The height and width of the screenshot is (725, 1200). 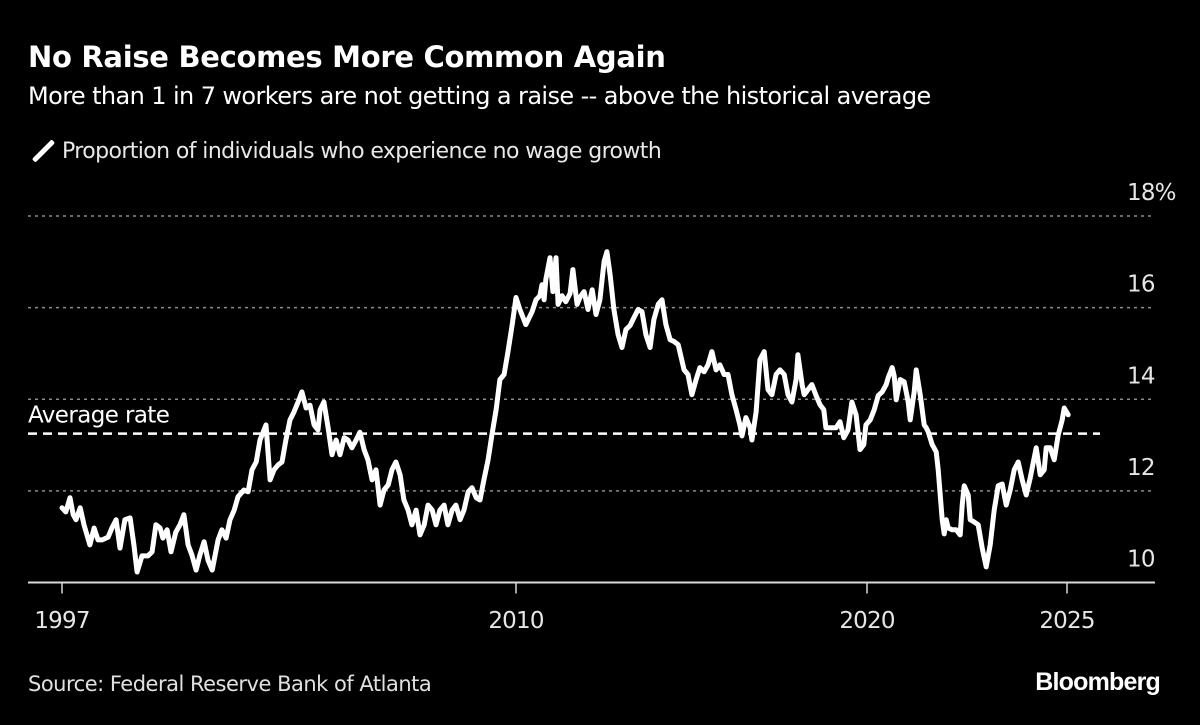 What do you see at coordinates (230, 684) in the screenshot?
I see `source-note: Source: Federal Reserve Bank of Atlanta` at bounding box center [230, 684].